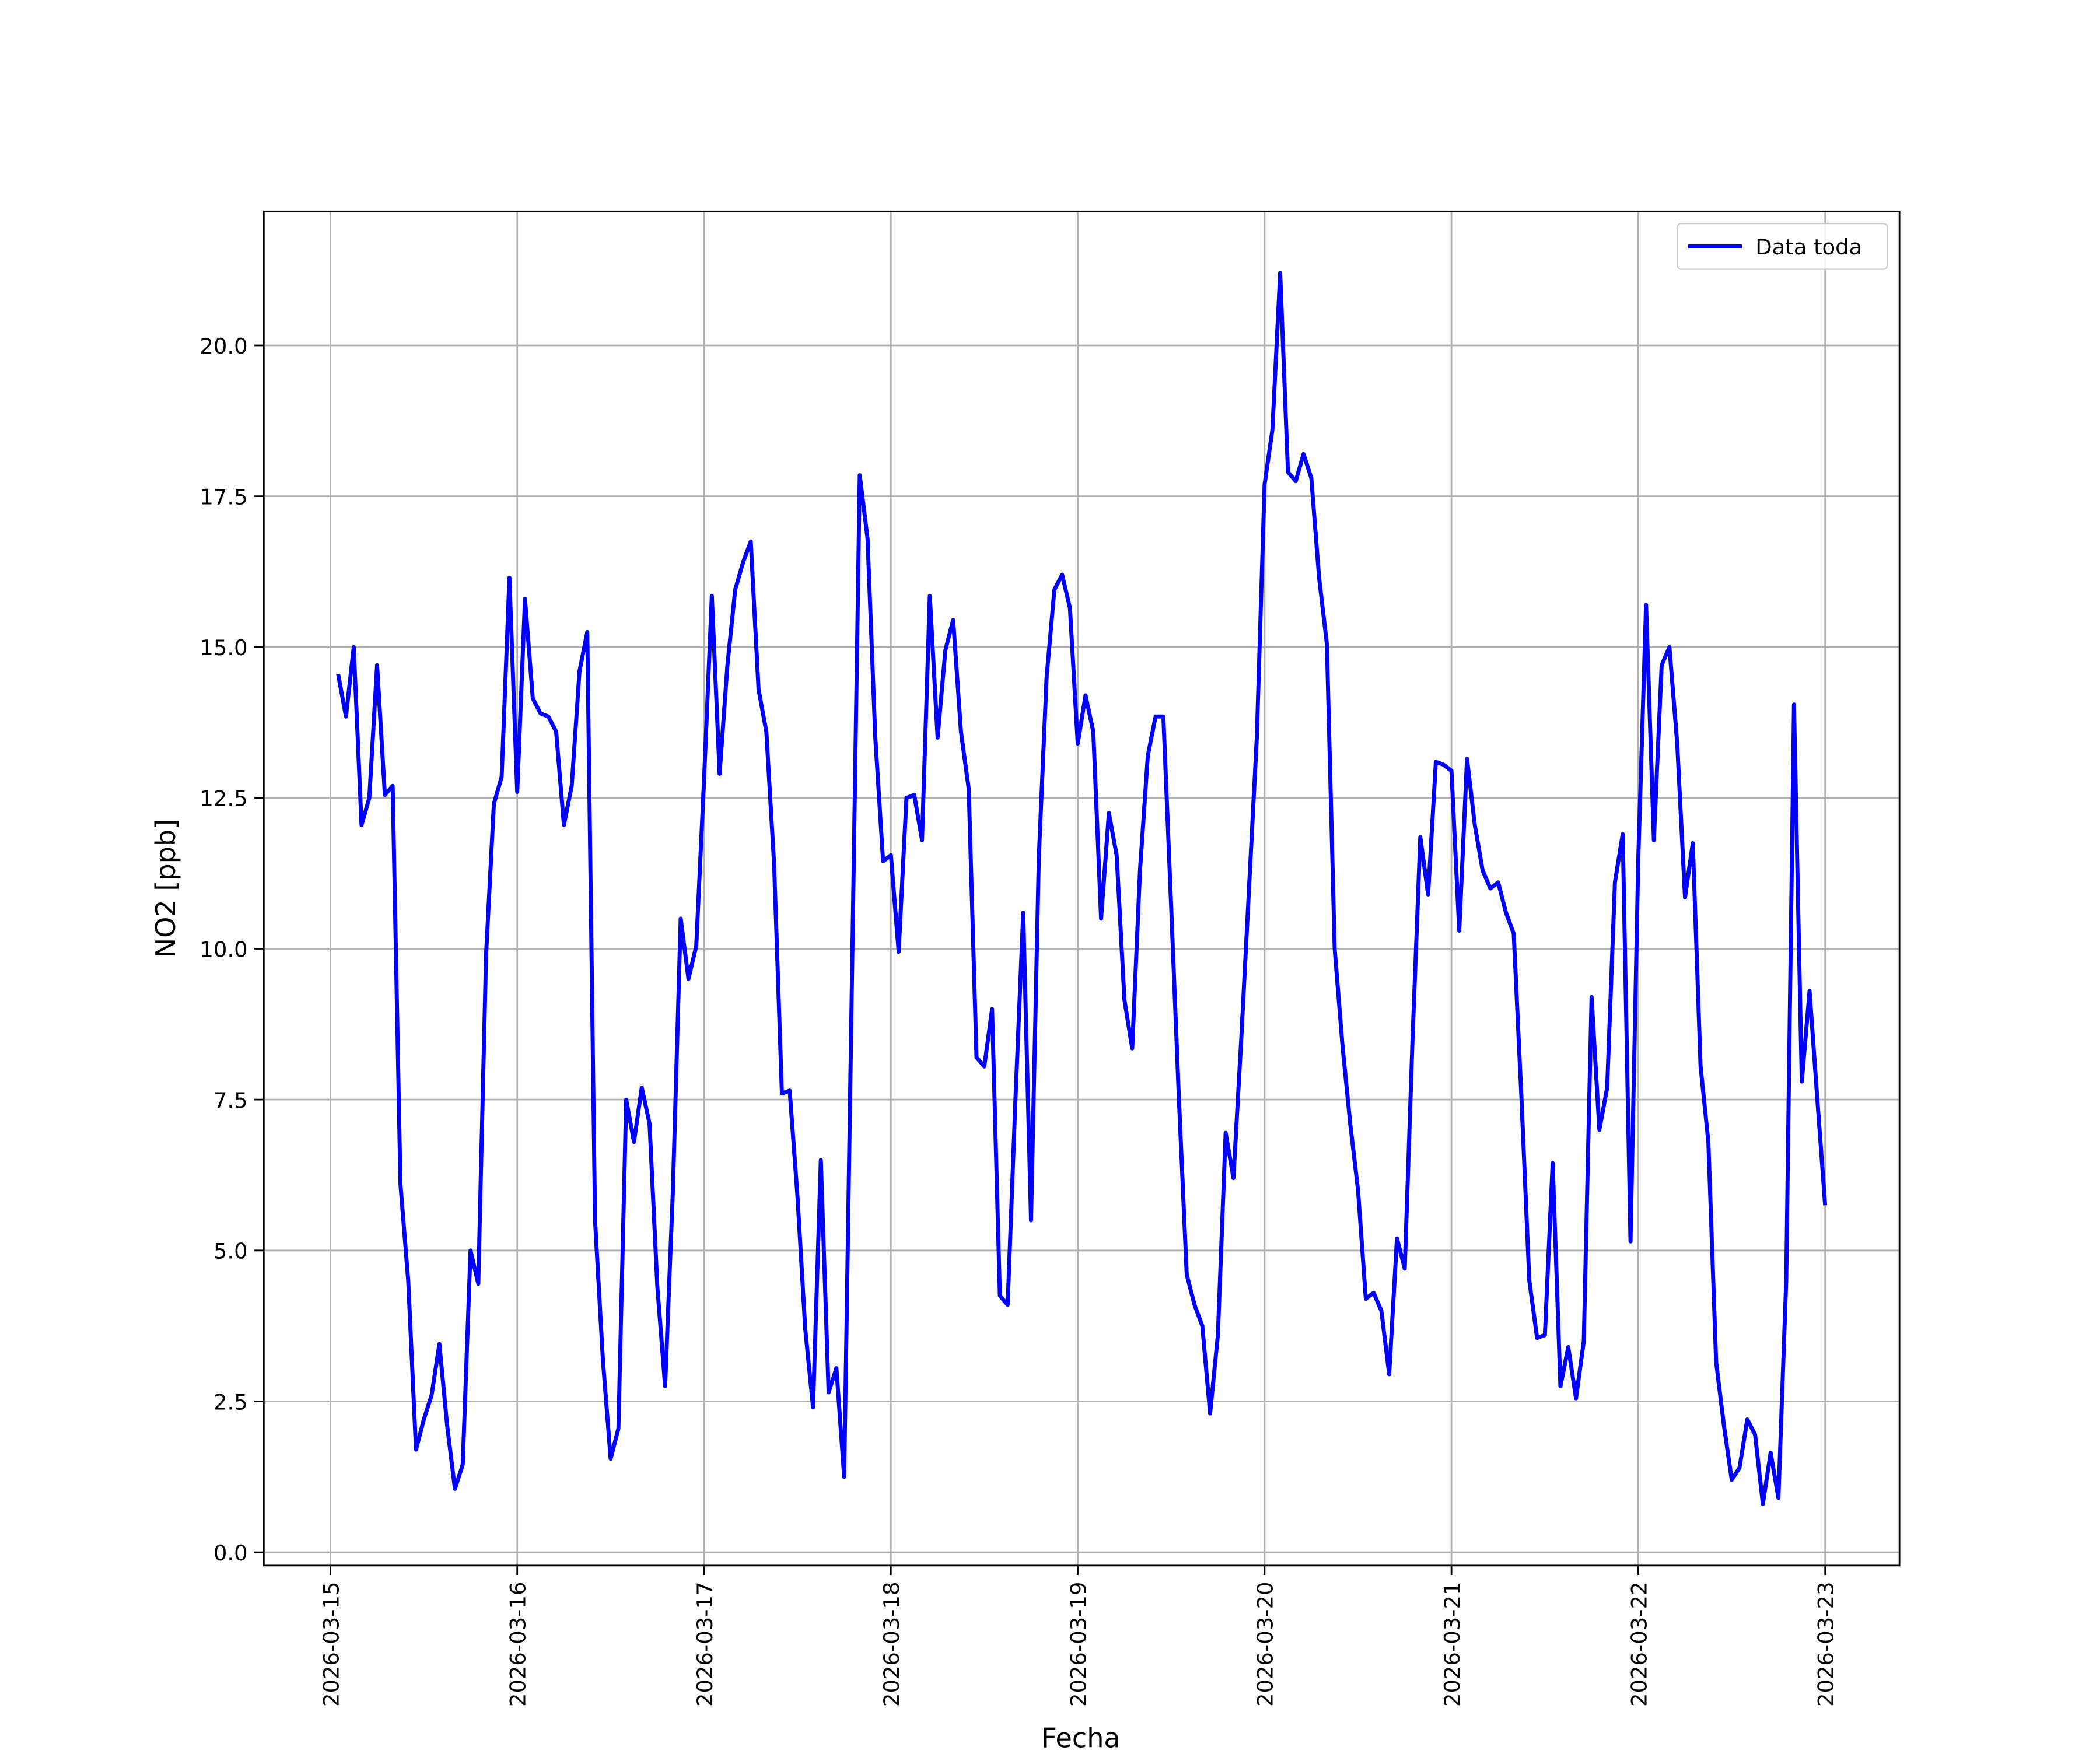 This screenshot has width=2100, height=1750. Describe the element at coordinates (223, 346) in the screenshot. I see `y-tick-label: 20.0` at that location.